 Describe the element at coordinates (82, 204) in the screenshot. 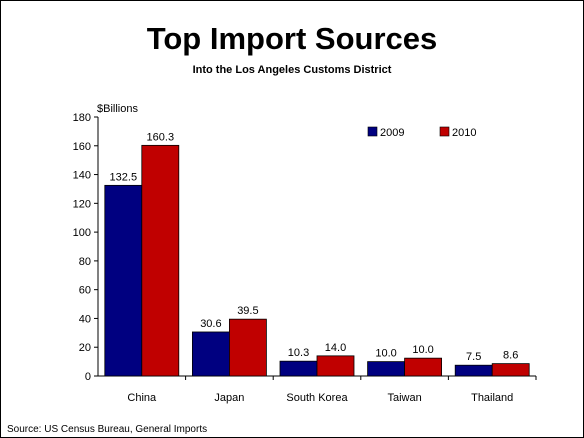

I see `y-tick-label: 120` at that location.